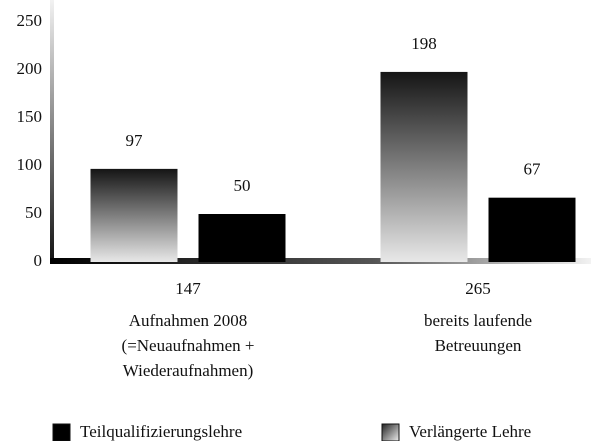  What do you see at coordinates (424, 43) in the screenshot?
I see `value-label: 198` at bounding box center [424, 43].